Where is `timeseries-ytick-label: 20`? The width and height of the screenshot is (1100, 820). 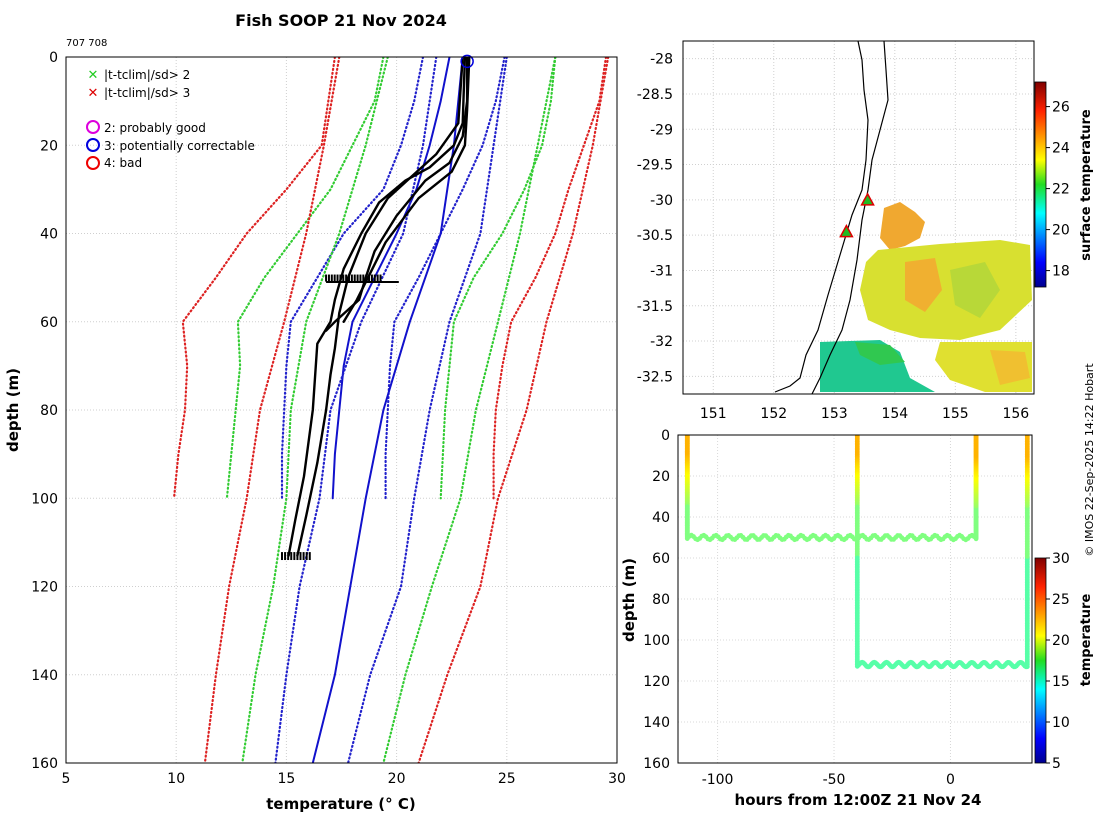
timeseries-ytick-label: 20 is located at coordinates (661, 477).